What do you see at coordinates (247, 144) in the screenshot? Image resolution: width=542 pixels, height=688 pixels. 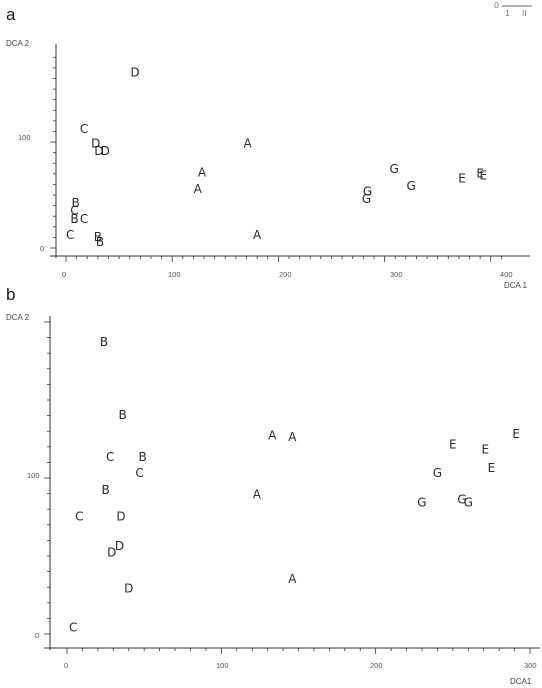 I see `data-point-a-5: A` at bounding box center [247, 144].